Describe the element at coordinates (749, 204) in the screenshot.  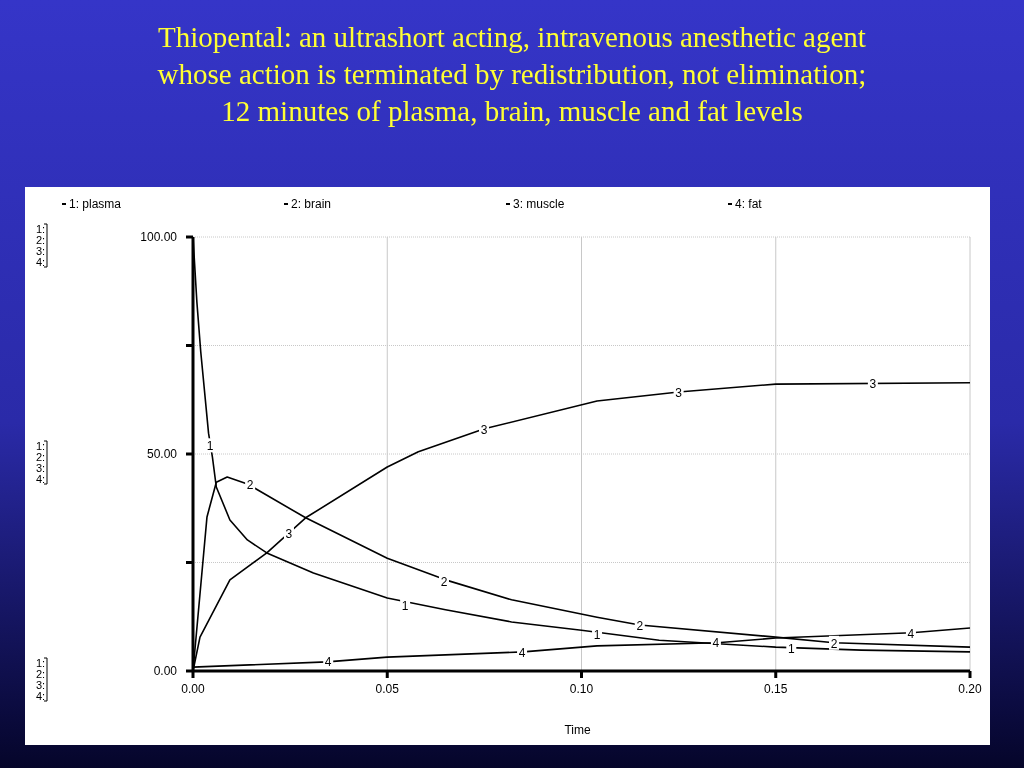
I see `legend-label: 4: fat` at that location.